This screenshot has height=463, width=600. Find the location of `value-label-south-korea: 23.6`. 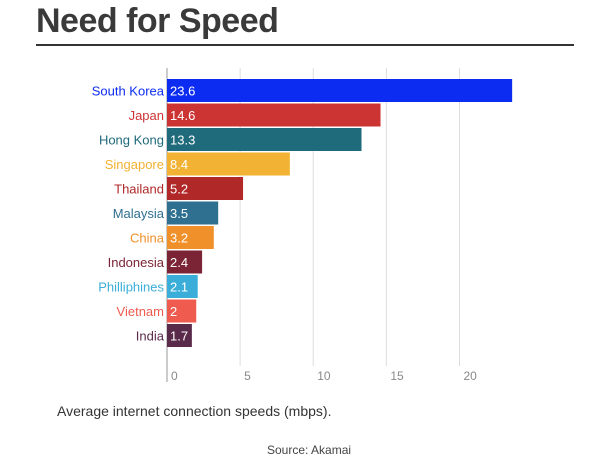

value-label-south-korea: 23.6 is located at coordinates (182, 91).